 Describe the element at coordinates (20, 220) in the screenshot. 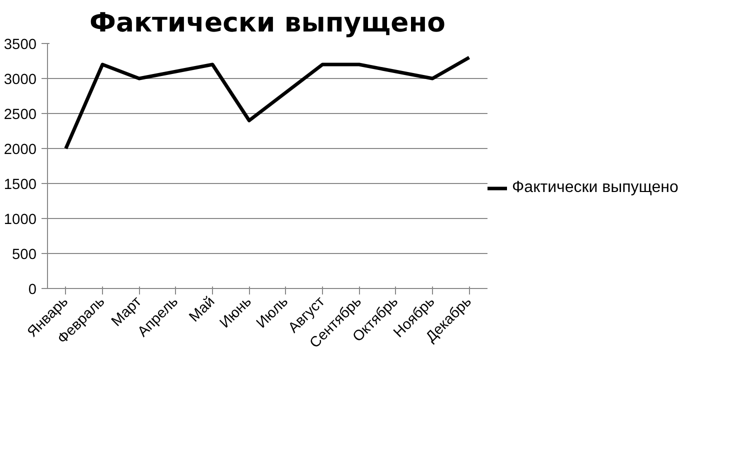

I see `y-tick-label: 1000` at that location.